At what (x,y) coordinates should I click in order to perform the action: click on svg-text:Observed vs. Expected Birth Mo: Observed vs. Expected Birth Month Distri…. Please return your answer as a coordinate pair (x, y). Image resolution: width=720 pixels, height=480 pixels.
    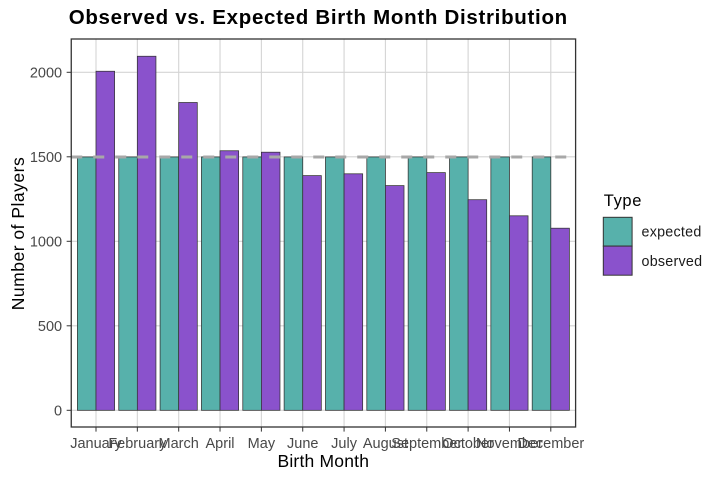
    Looking at the image, I should click on (318, 17).